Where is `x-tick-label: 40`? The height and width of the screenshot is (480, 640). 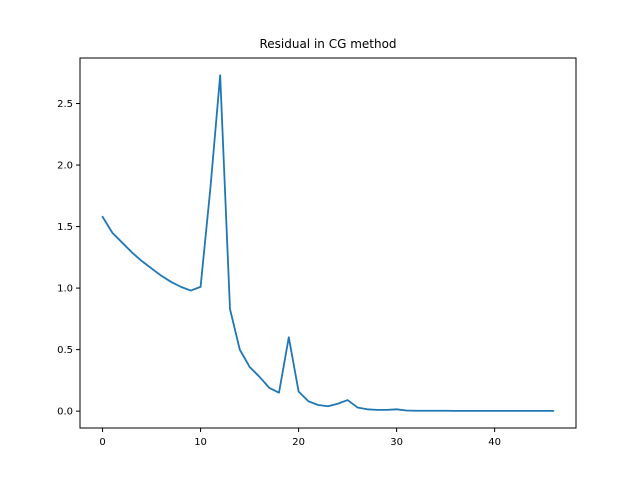 x-tick-label: 40 is located at coordinates (494, 442).